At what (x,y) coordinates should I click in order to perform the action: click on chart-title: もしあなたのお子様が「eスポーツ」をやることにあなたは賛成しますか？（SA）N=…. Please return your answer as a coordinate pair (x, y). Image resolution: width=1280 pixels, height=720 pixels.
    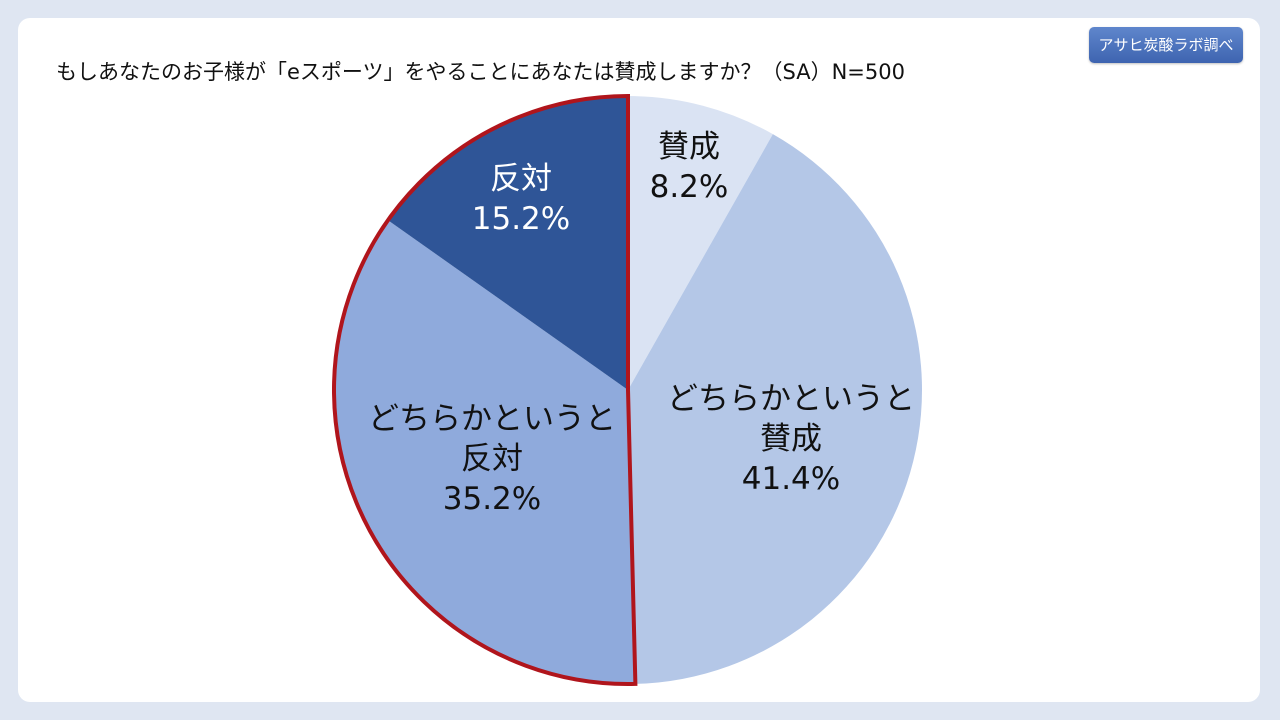
    Looking at the image, I should click on (480, 72).